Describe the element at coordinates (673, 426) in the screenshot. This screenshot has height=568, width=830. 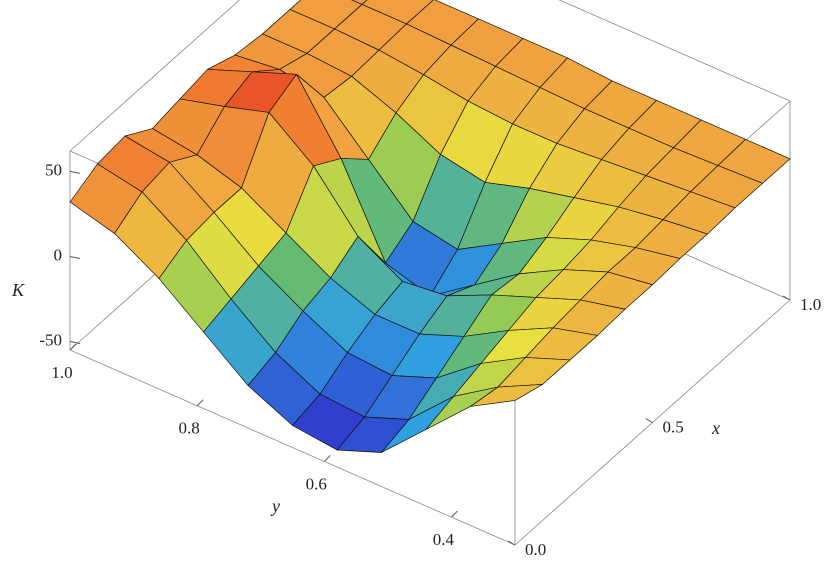
I see `x-tick-label: 0.5` at that location.